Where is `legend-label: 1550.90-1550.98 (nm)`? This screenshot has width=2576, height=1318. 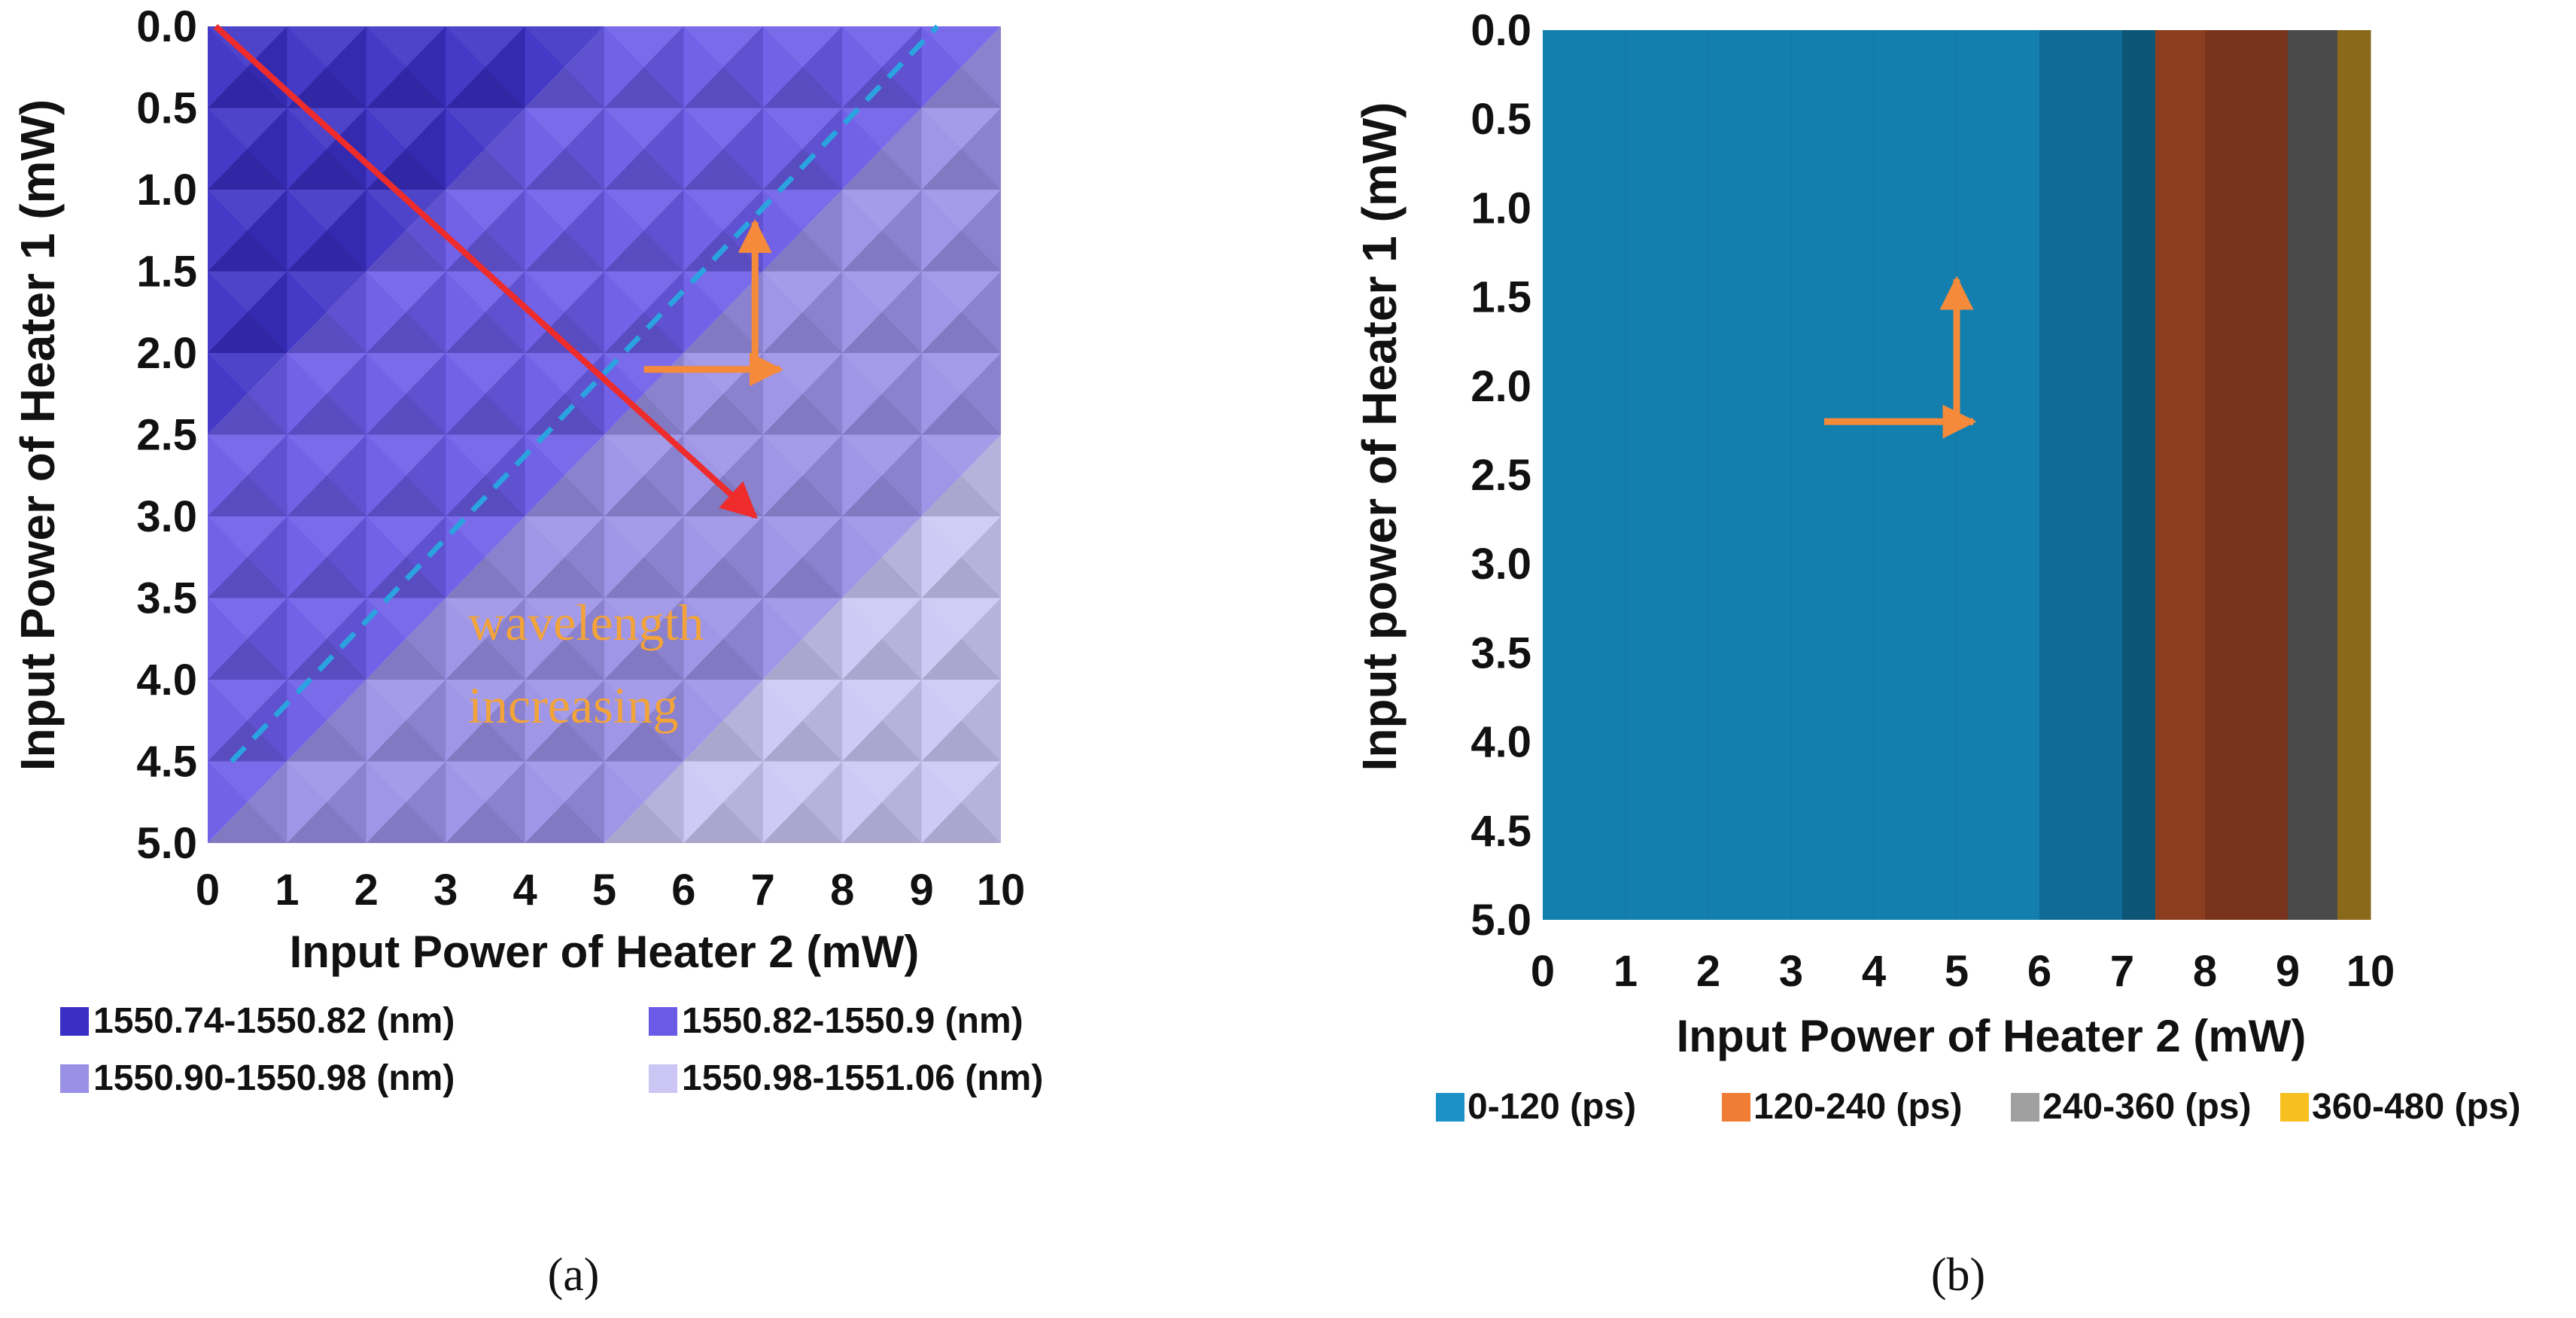
legend-label: 1550.90-1550.98 (nm) is located at coordinates (274, 1078).